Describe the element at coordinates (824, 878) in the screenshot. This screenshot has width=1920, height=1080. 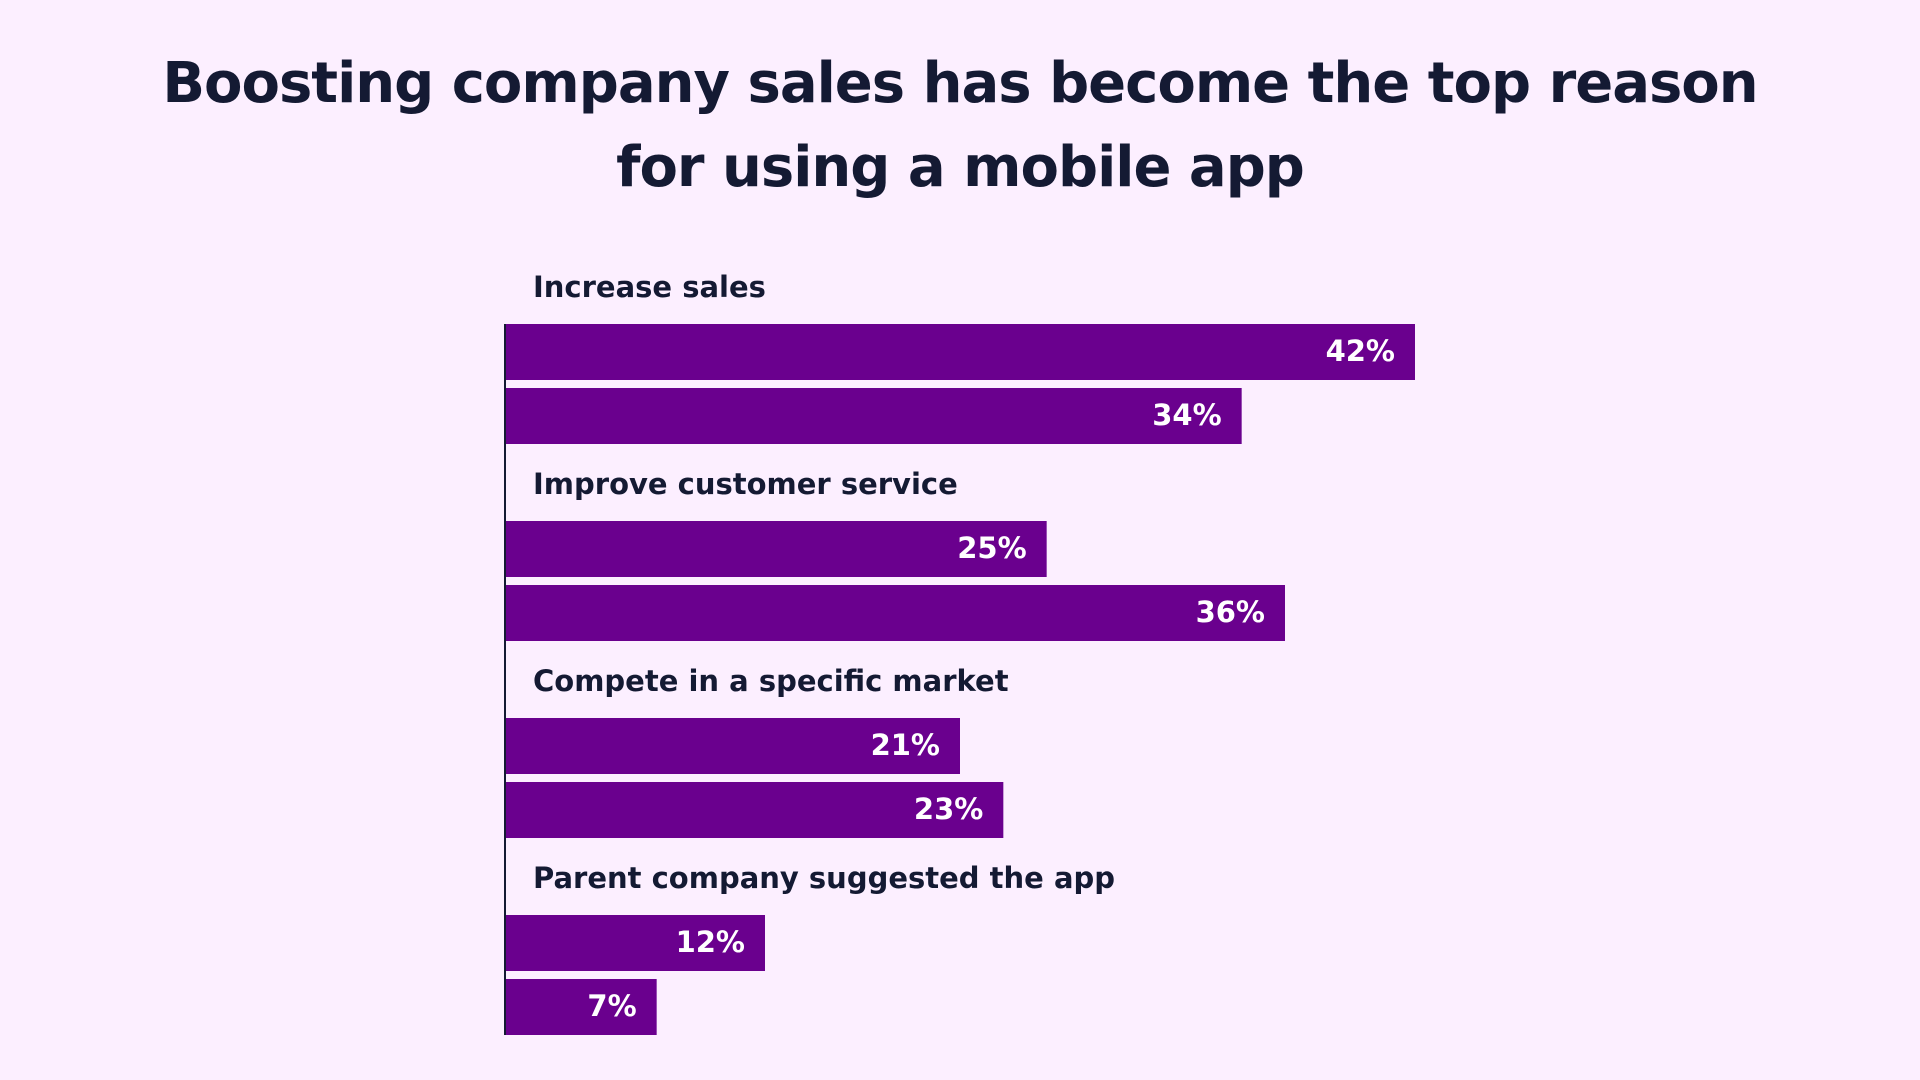
I see `category-label: Parent company suggested the app` at that location.